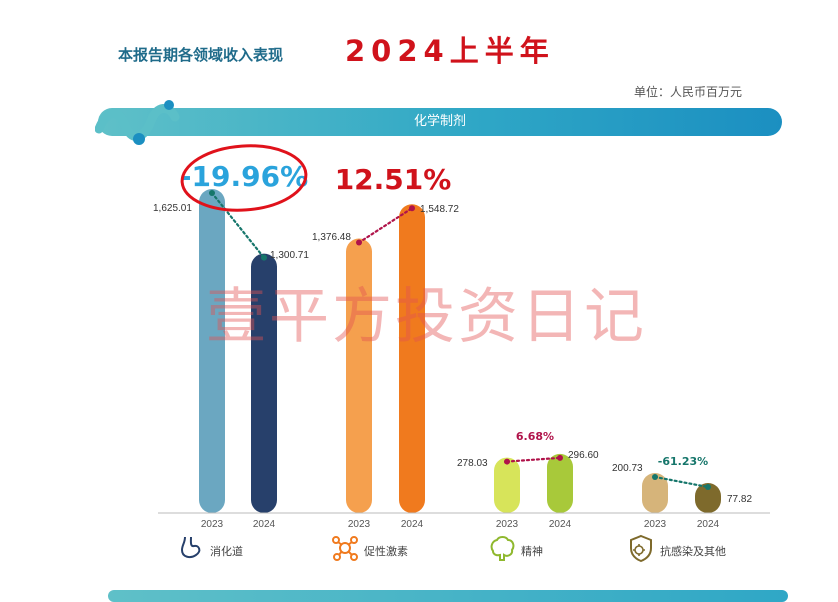 This screenshot has height=602, width=838. I want to click on value-label-anti-infective-2024: 77.82, so click(739, 499).